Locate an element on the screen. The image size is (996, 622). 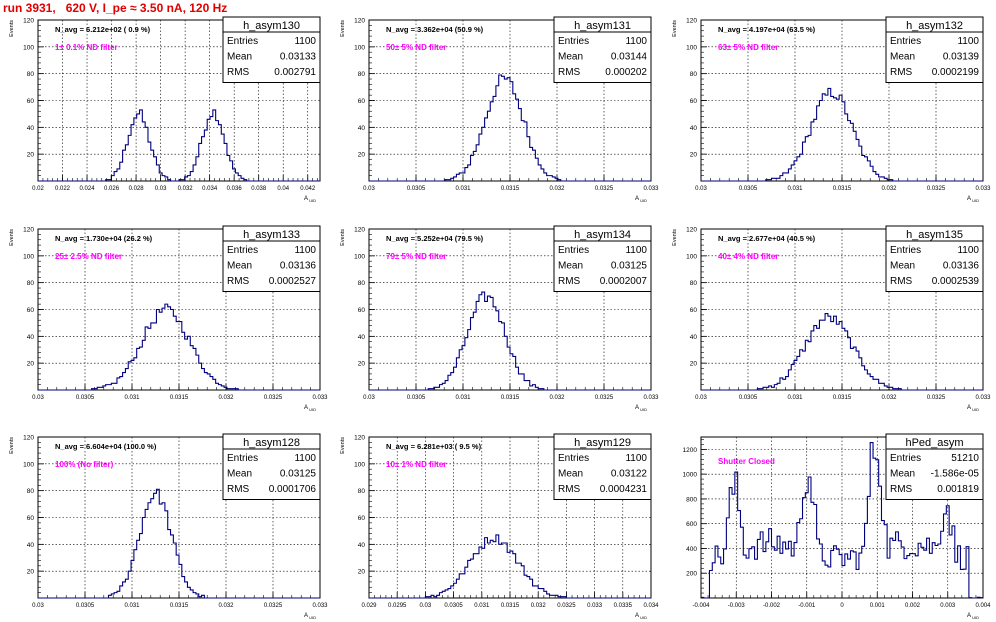
histogram-series-h_asym129 is located at coordinates (510, 566).